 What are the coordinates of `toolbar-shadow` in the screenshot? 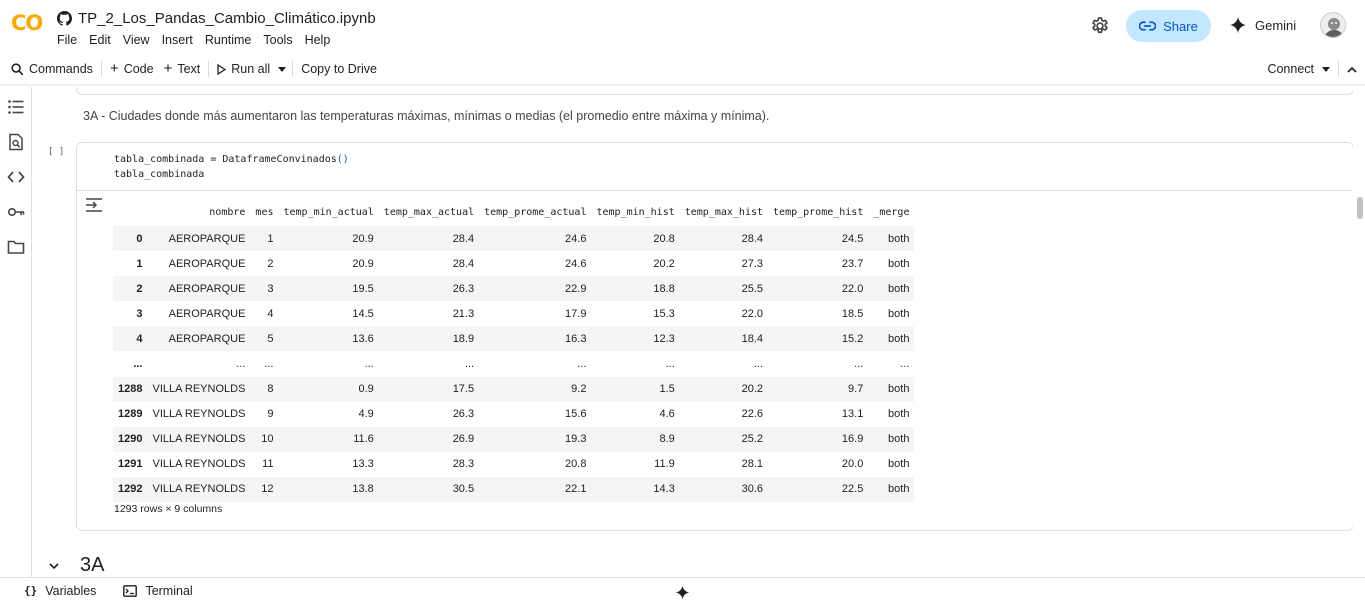 It's located at (682, 85).